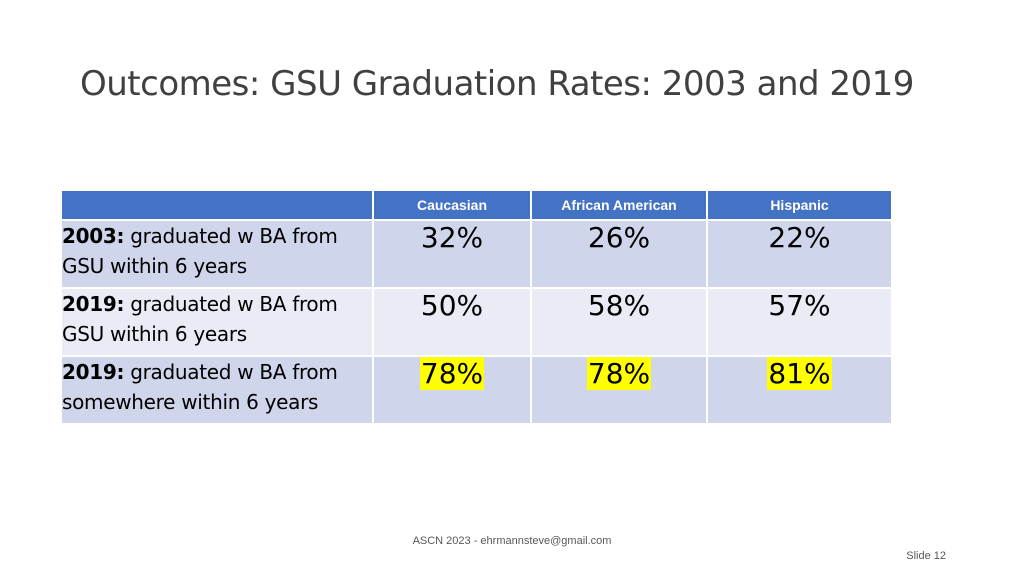  I want to click on cell-value: 58%, so click(619, 305).